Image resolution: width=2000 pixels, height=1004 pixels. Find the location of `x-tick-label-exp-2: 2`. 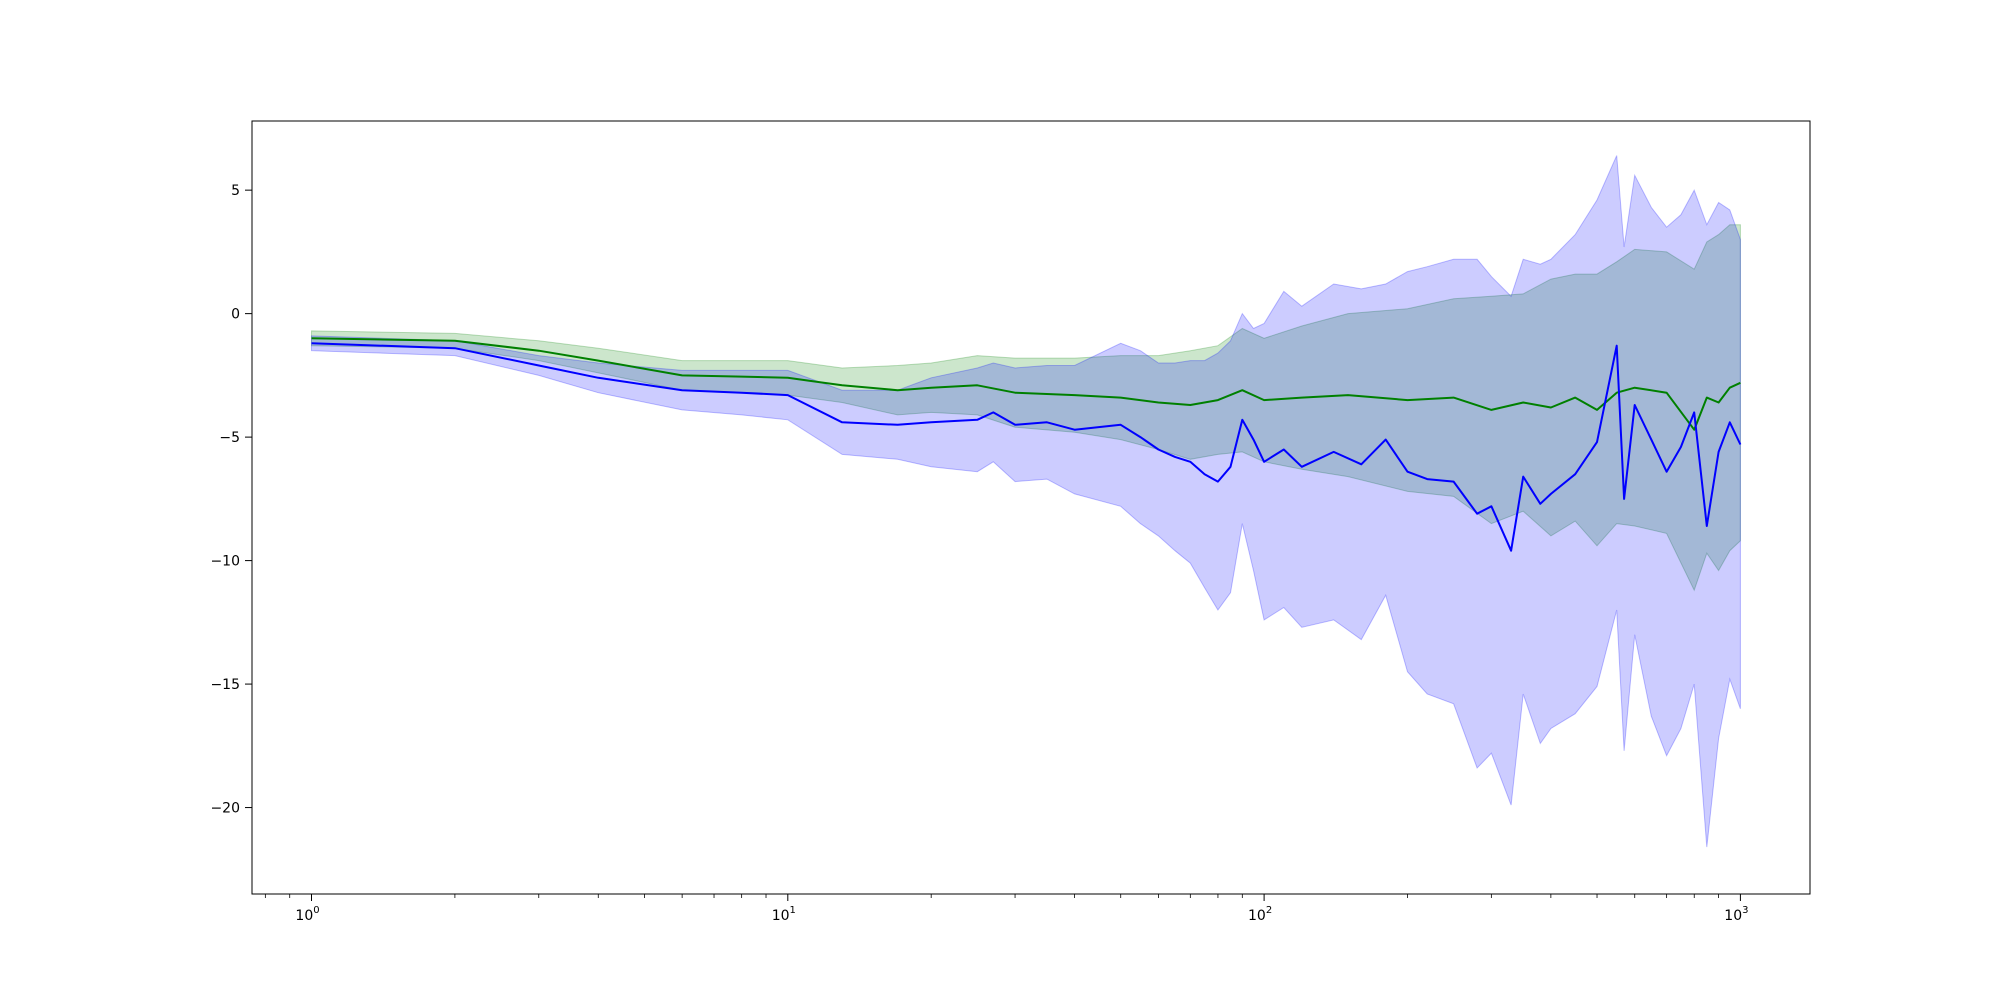

x-tick-label-exp-2: 2 is located at coordinates (1269, 910).